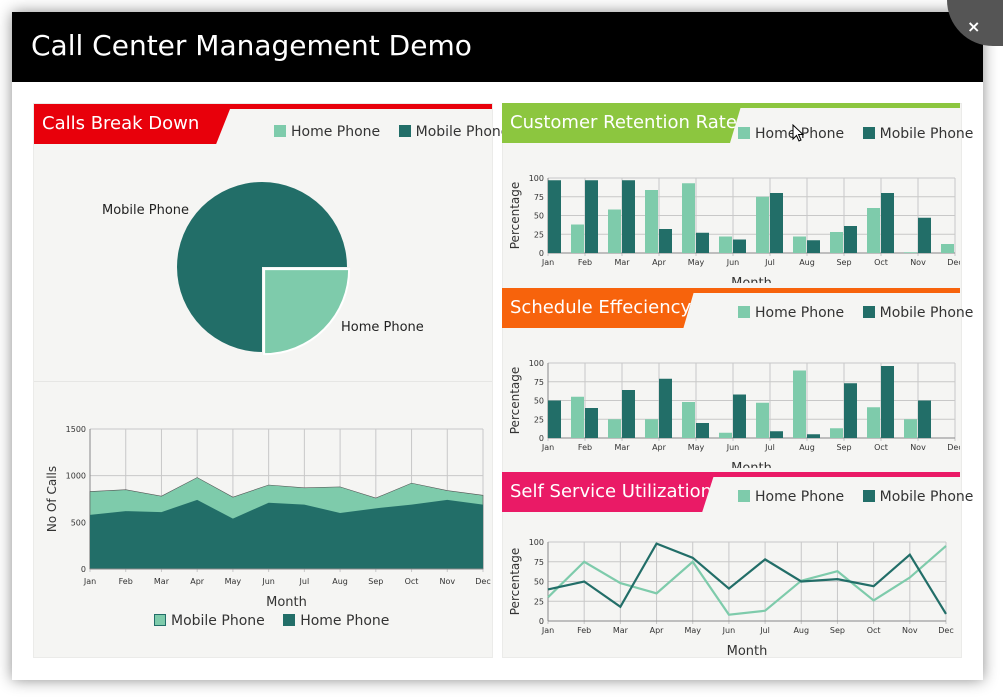  Describe the element at coordinates (52, 499) in the screenshot. I see `y-axis-title: No Of Calls` at that location.